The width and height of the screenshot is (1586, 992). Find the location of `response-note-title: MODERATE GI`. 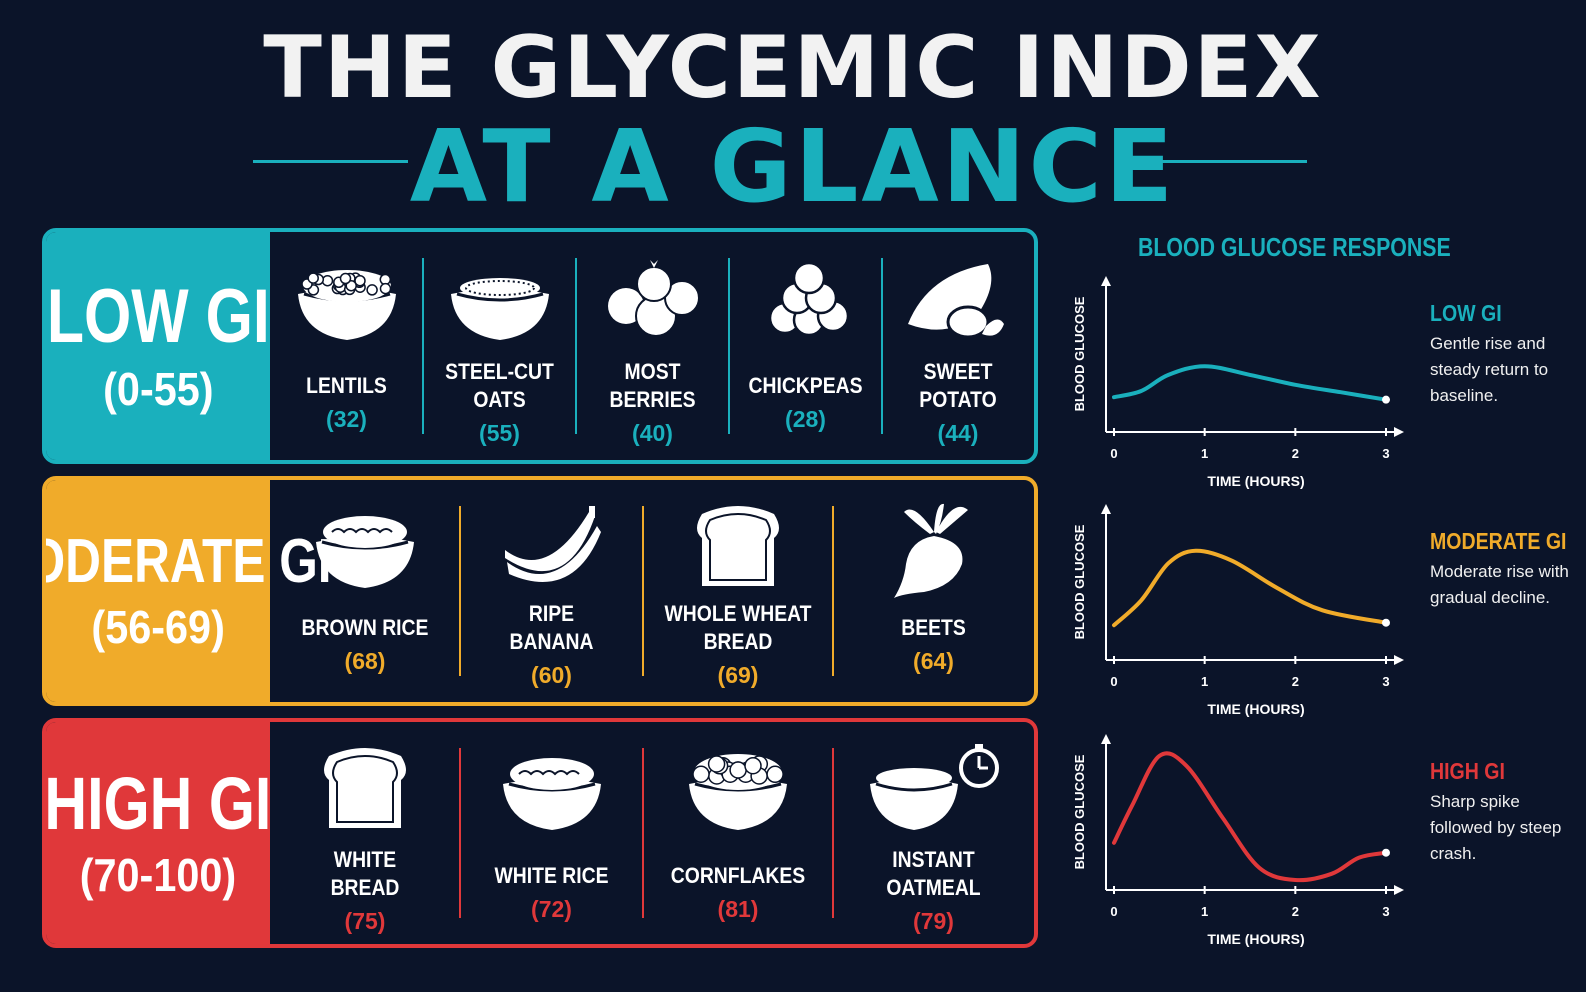

response-note-title: MODERATE GI is located at coordinates (1498, 541).